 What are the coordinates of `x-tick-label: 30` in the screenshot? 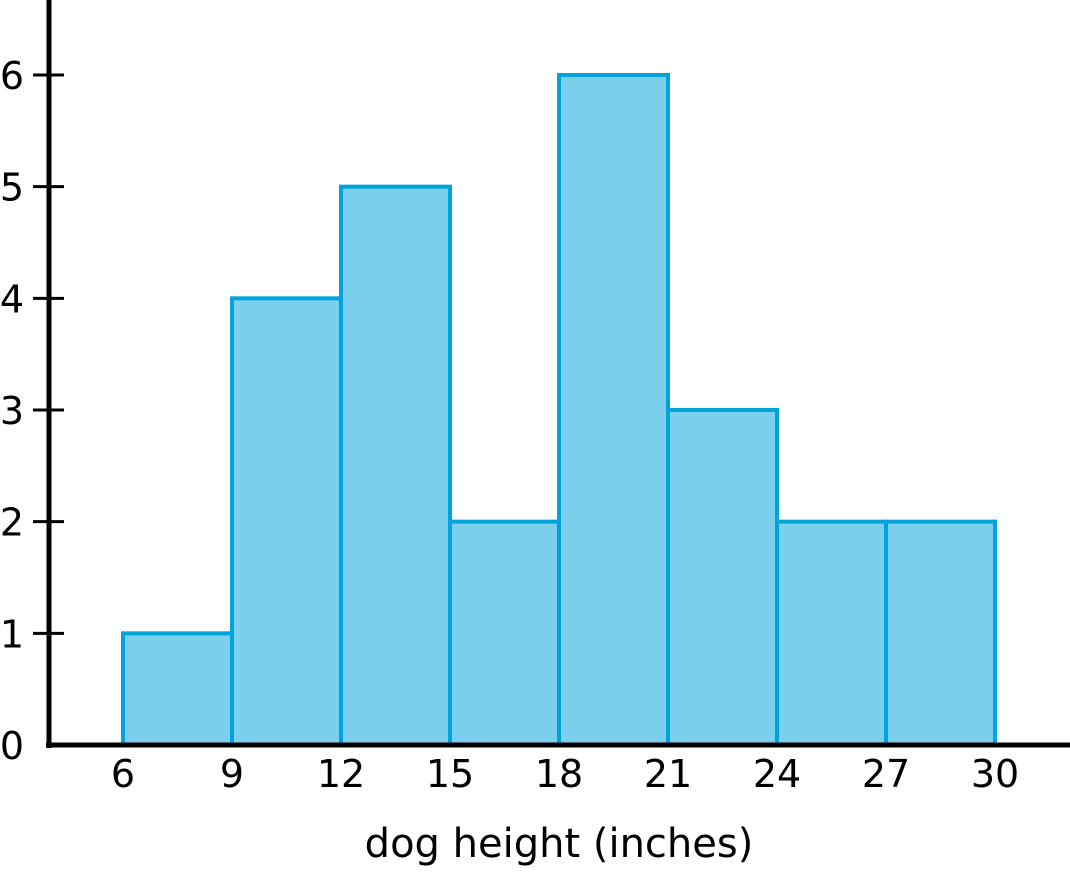 It's located at (995, 774).